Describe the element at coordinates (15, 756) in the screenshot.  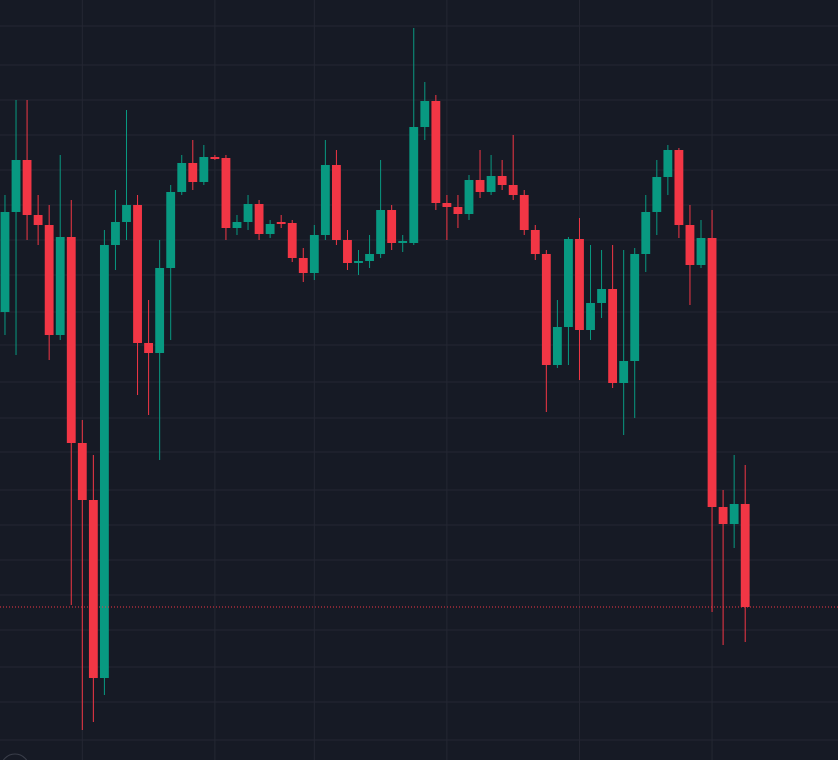
I see `ui-button` at that location.